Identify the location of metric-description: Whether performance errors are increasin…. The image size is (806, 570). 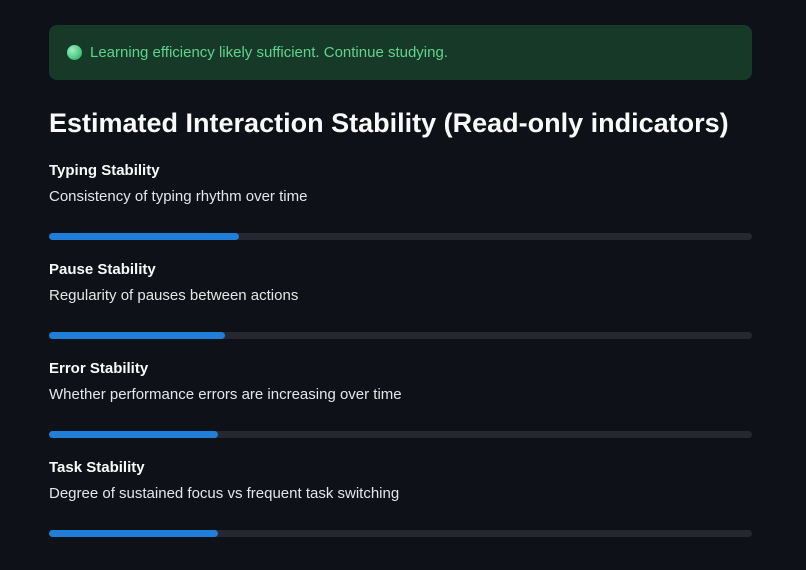
(225, 394).